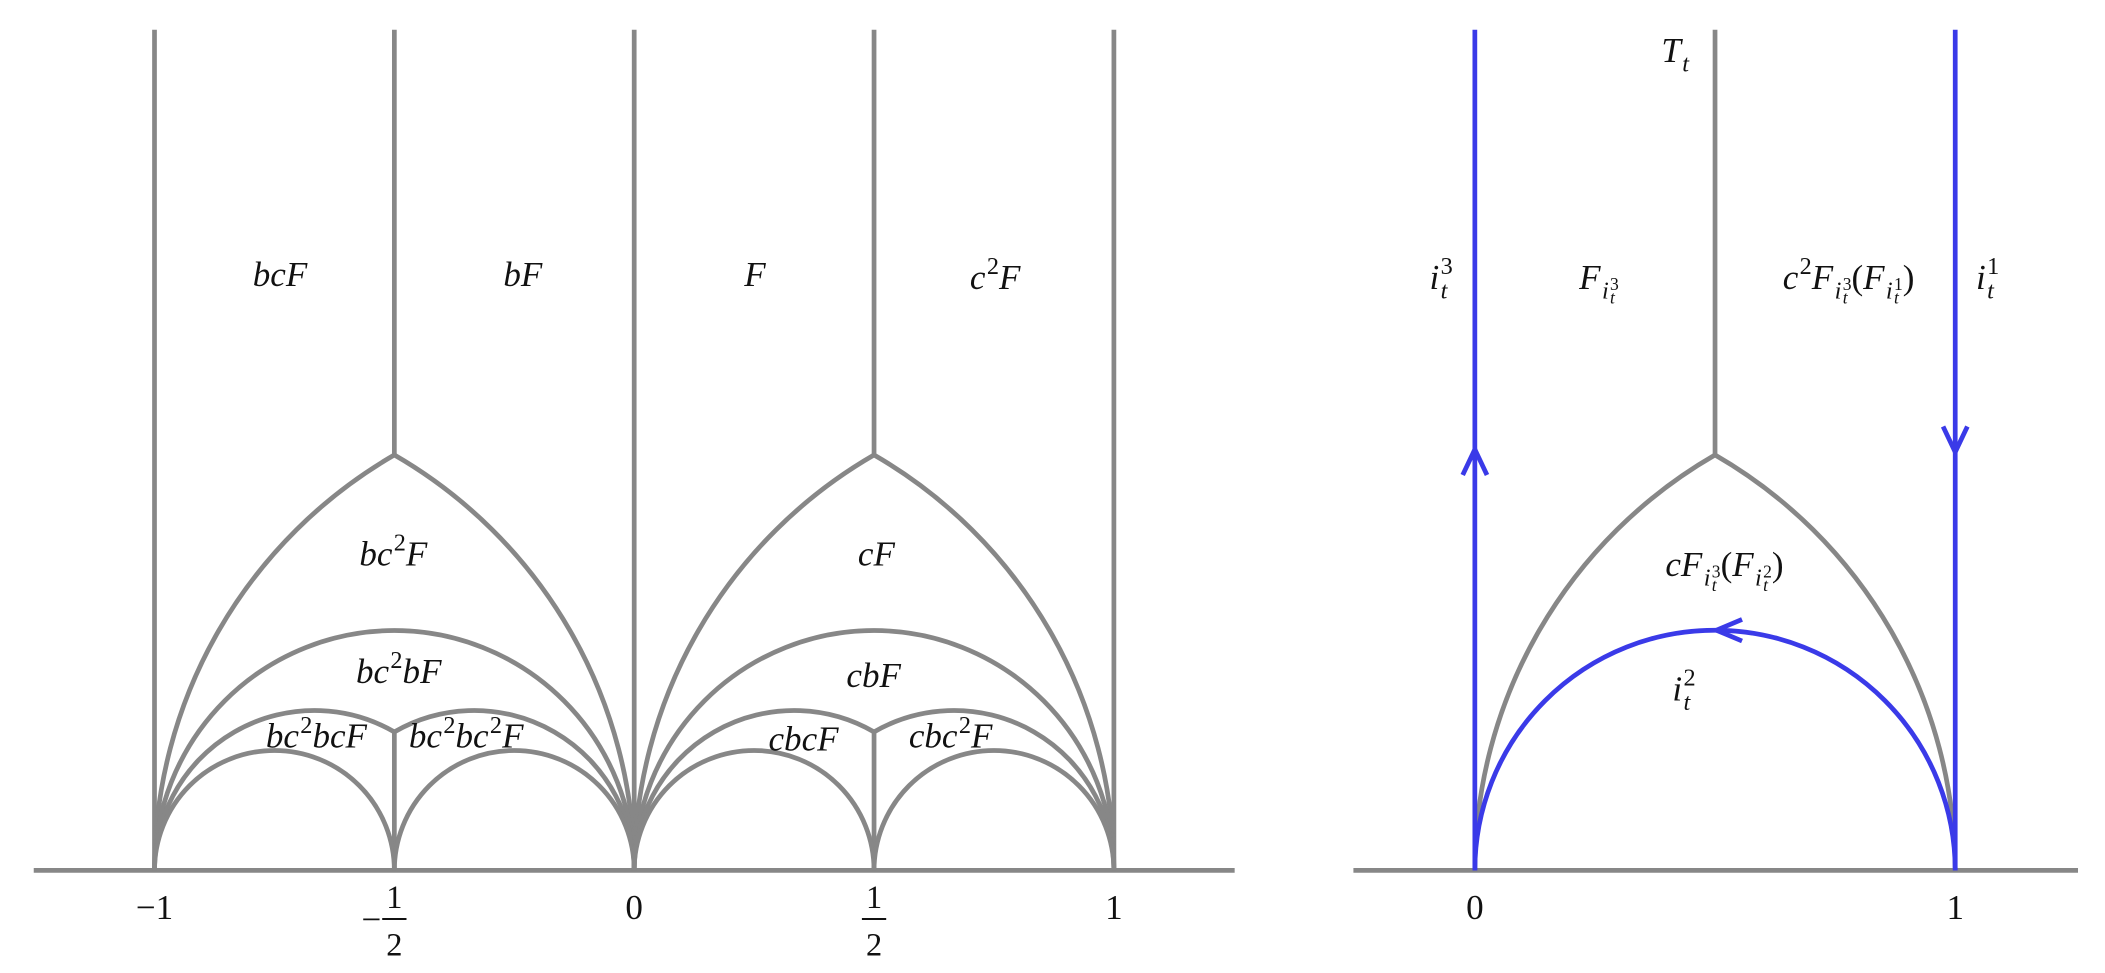  What do you see at coordinates (1684, 564) in the screenshot?
I see `label-part: cF` at bounding box center [1684, 564].